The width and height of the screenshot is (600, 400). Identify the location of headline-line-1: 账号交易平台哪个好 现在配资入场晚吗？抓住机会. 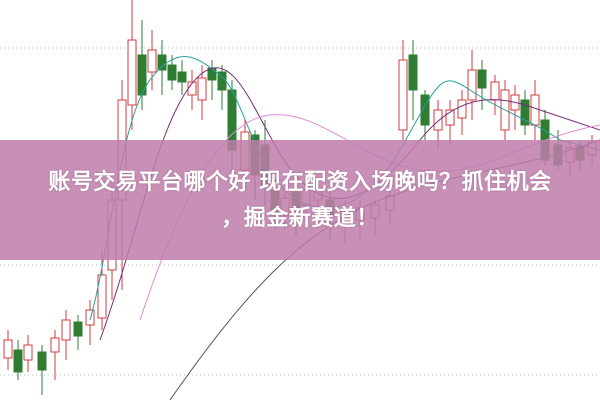
(300, 182).